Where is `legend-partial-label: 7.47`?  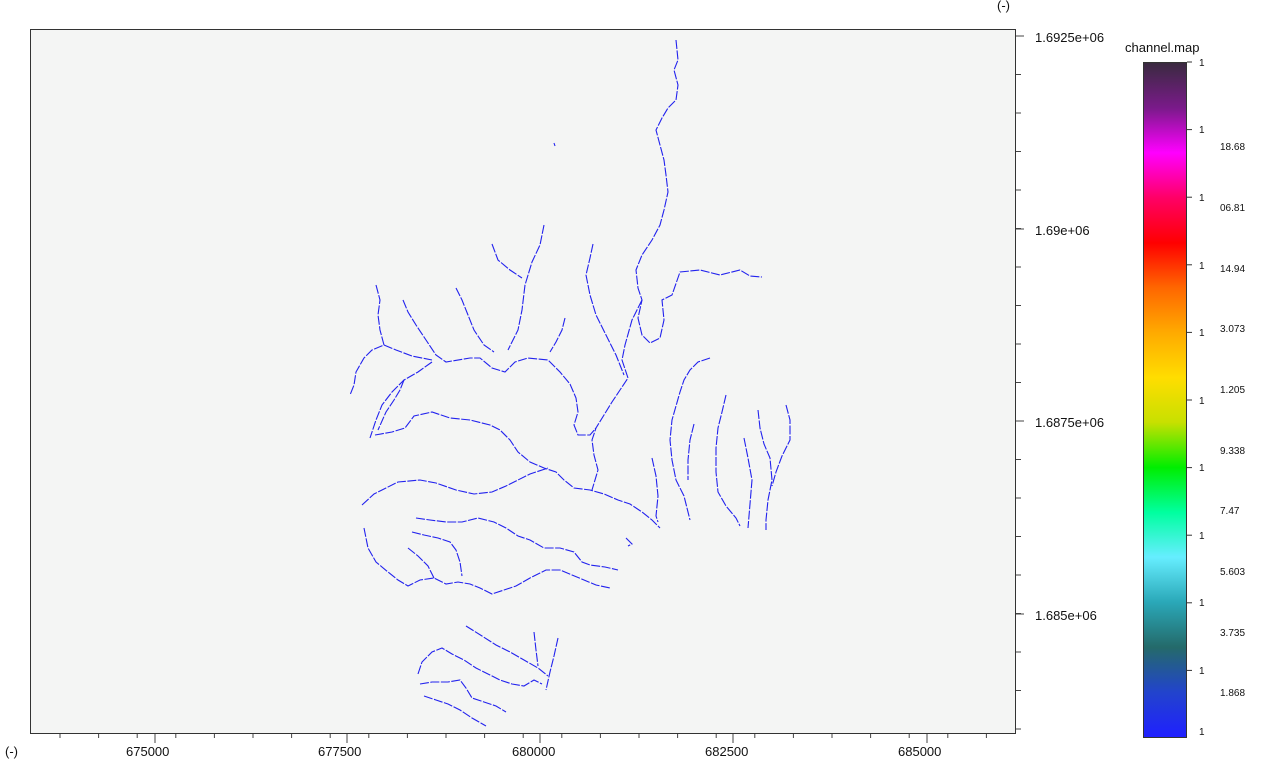 legend-partial-label: 7.47 is located at coordinates (1230, 511).